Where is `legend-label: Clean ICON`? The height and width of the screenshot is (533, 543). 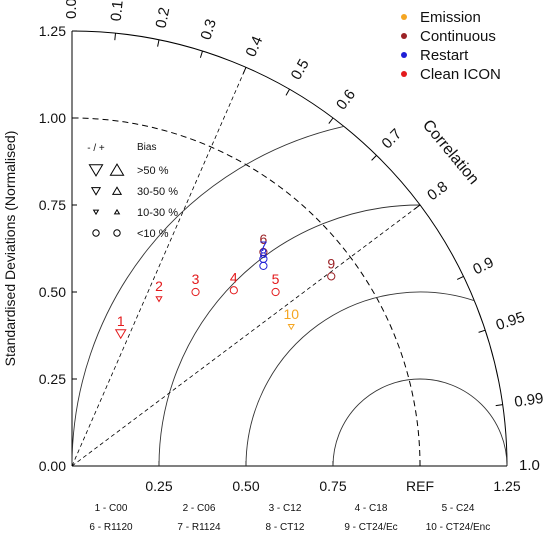 legend-label: Clean ICON is located at coordinates (460, 74).